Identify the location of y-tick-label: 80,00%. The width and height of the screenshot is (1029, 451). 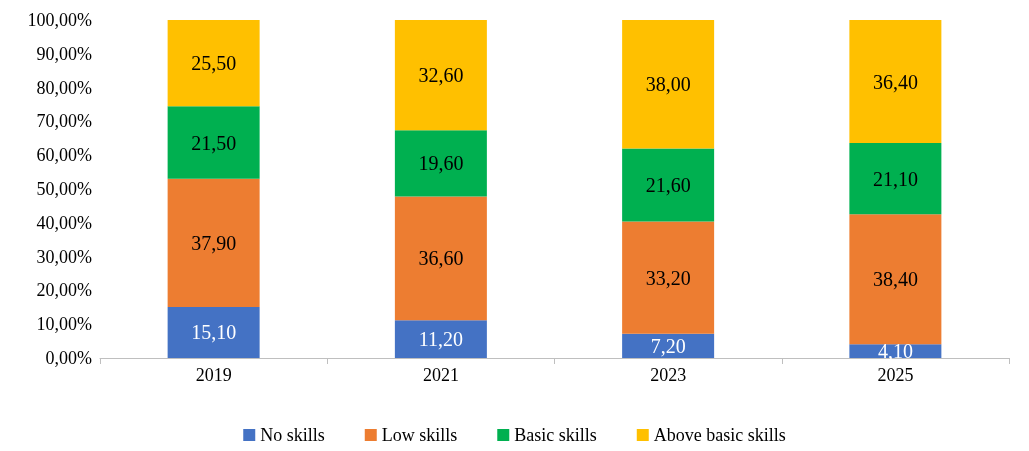
(64, 87).